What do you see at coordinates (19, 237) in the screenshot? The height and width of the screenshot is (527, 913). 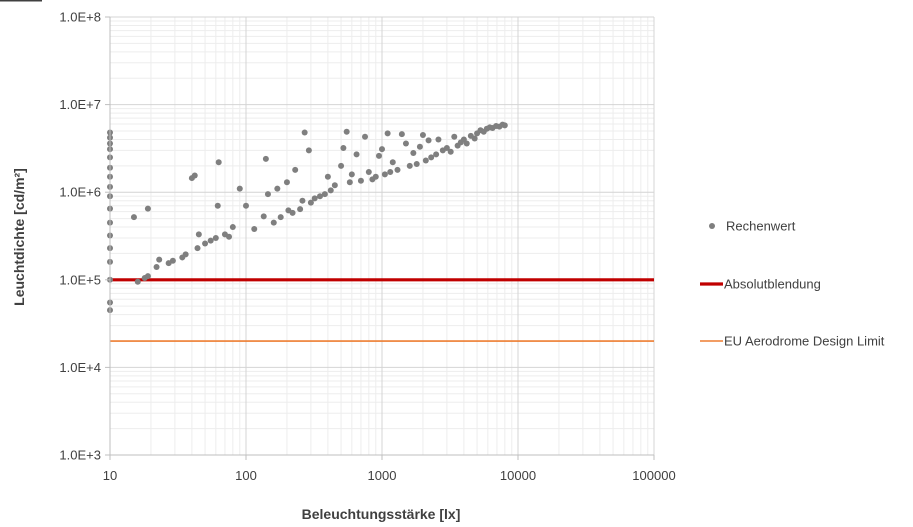 I see `y-axis-title: Leuchtdichte [cd/m²]` at bounding box center [19, 237].